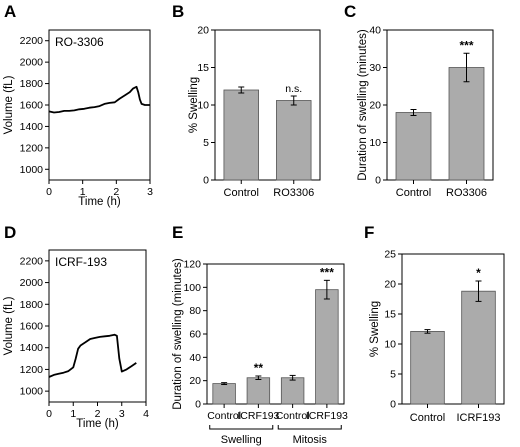 This screenshot has width=520, height=447. What do you see at coordinates (195, 311) in the screenshot?
I see `y-tick-label: 80` at bounding box center [195, 311].